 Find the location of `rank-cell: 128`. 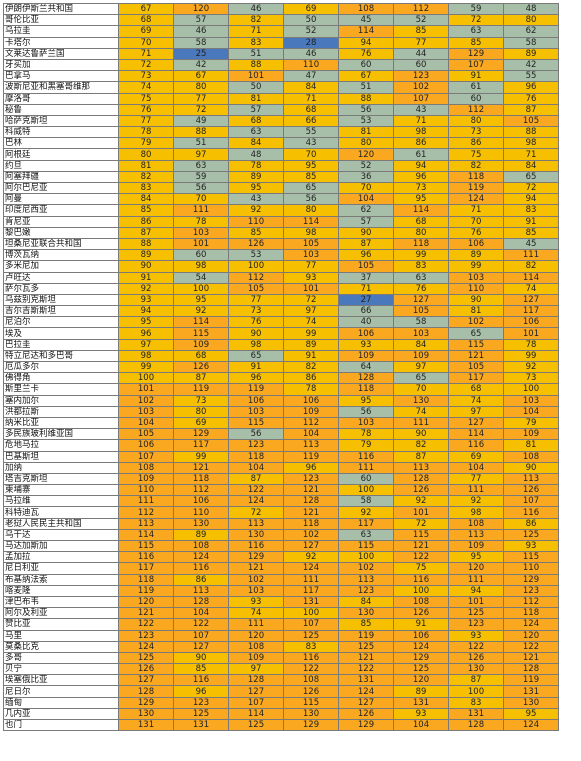

rank-cell: 128 is located at coordinates (146, 691).